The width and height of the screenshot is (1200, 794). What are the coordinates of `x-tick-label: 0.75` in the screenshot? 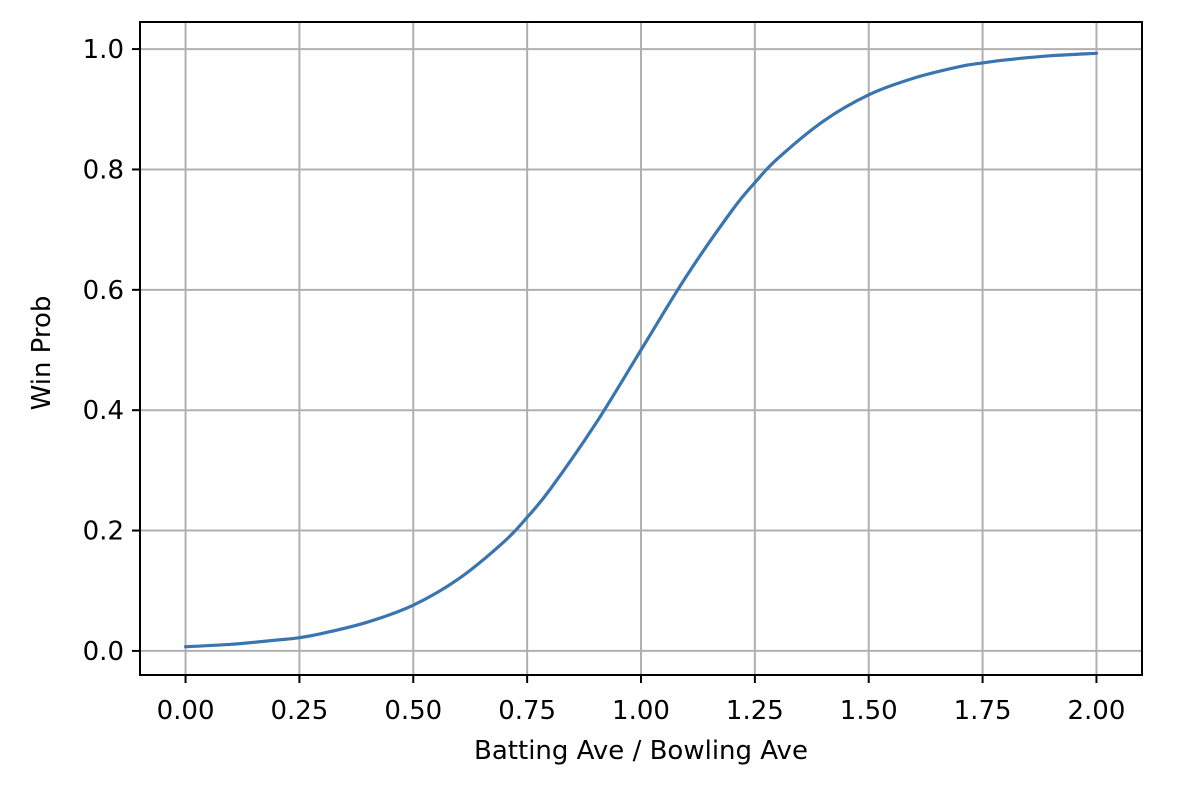 It's located at (527, 711).